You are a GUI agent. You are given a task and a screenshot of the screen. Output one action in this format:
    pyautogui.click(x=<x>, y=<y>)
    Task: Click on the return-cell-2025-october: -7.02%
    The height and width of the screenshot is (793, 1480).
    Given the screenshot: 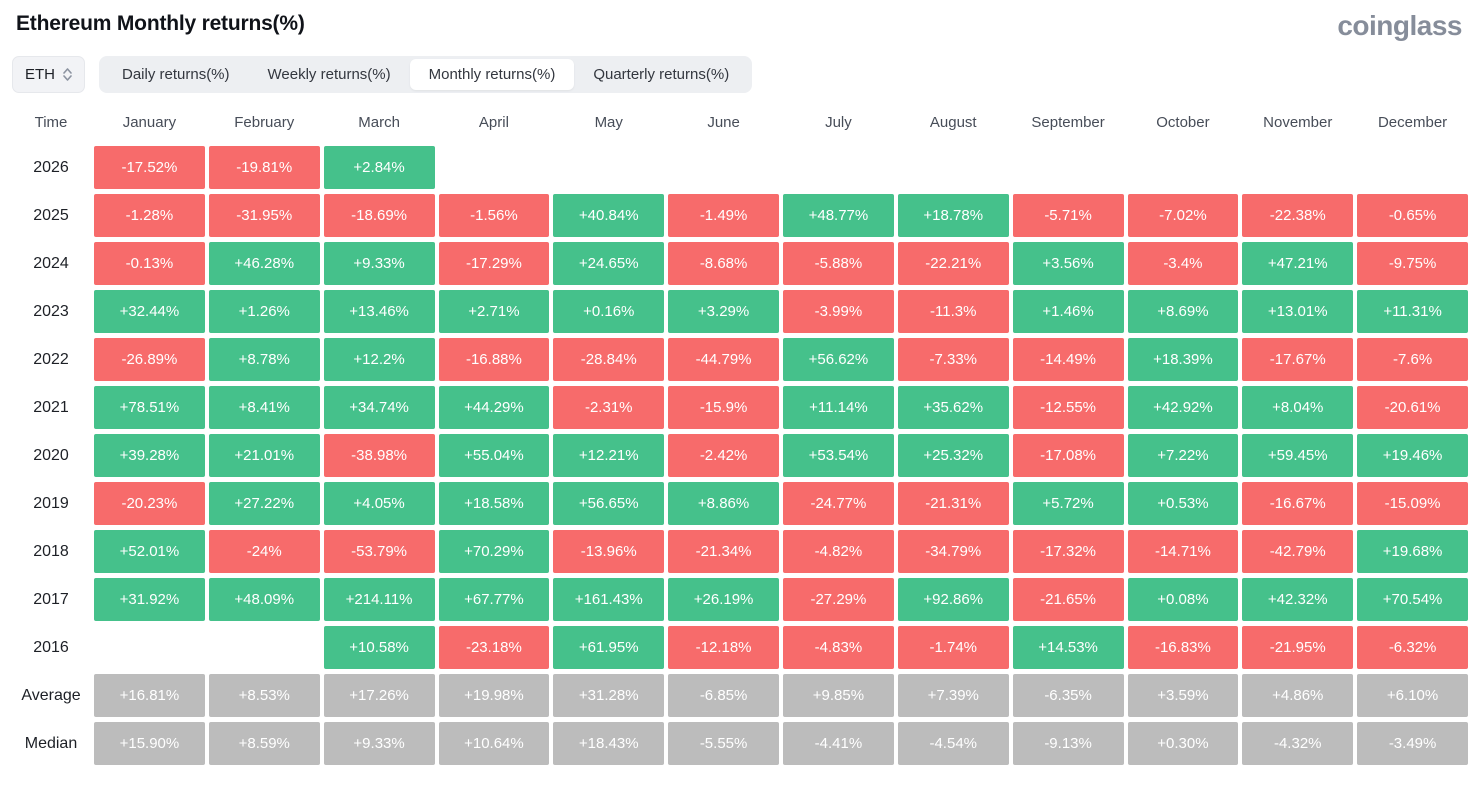 What is the action you would take?
    pyautogui.click(x=1183, y=215)
    